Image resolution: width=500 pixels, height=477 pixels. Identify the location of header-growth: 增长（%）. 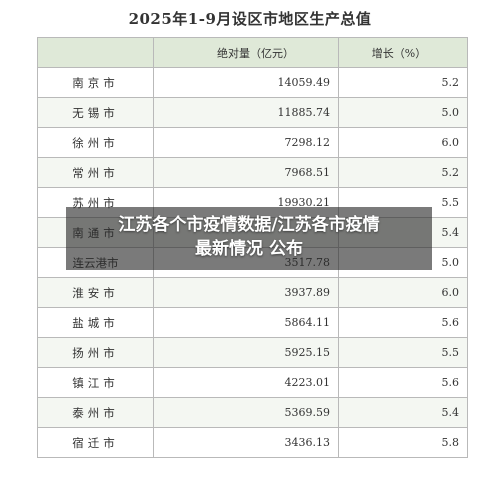
(403, 52).